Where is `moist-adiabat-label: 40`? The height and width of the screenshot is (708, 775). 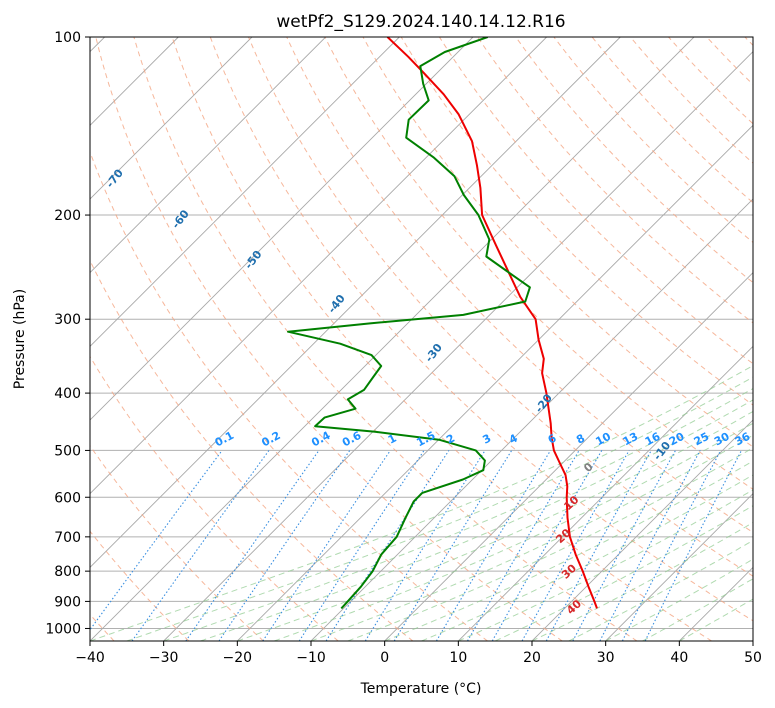 moist-adiabat-label: 40 is located at coordinates (574, 607).